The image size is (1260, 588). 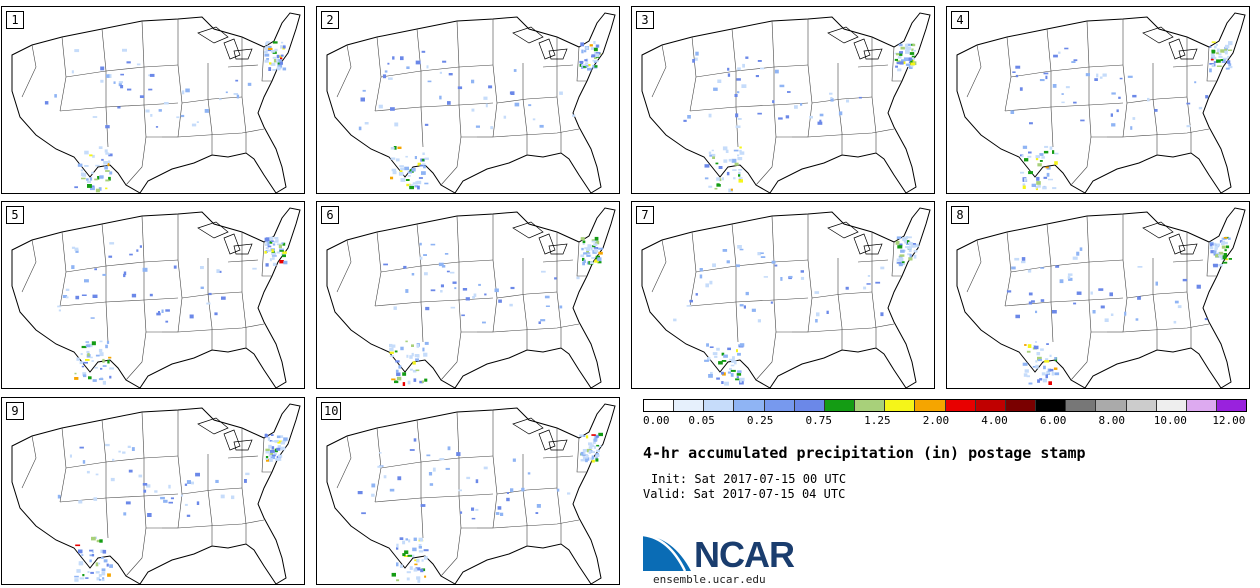 I want to click on stamp-3: 3, so click(x=783, y=100).